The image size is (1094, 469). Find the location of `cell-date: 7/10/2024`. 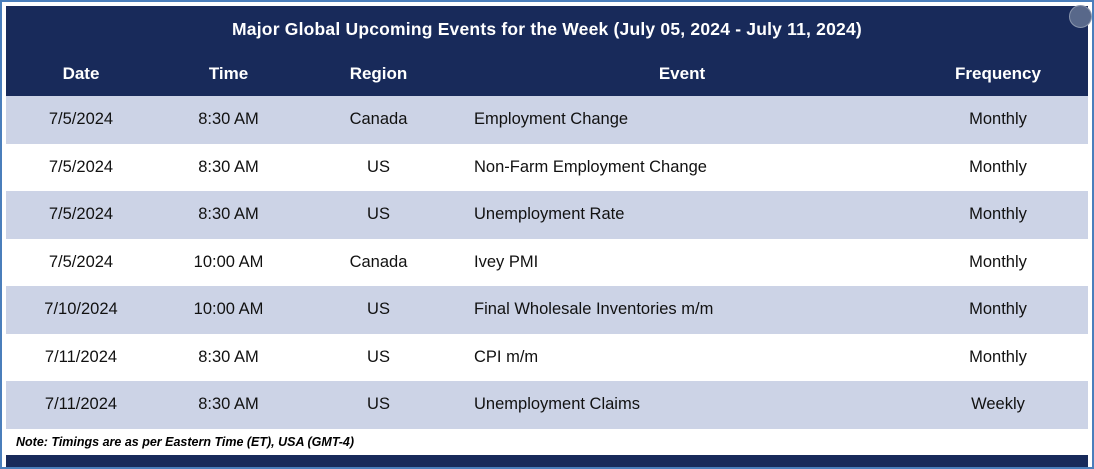

cell-date: 7/10/2024 is located at coordinates (81, 309).